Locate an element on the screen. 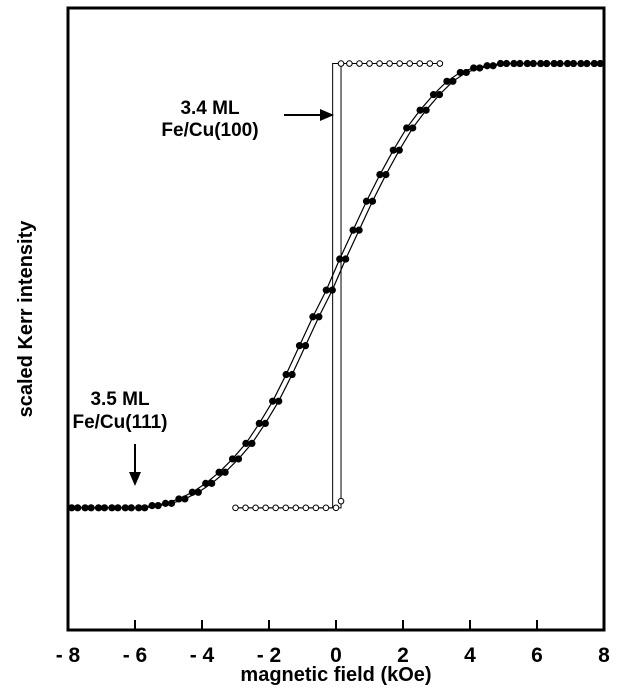 Image resolution: width=618 pixels, height=689 pixels. x-tick-label: 2 is located at coordinates (403, 655).